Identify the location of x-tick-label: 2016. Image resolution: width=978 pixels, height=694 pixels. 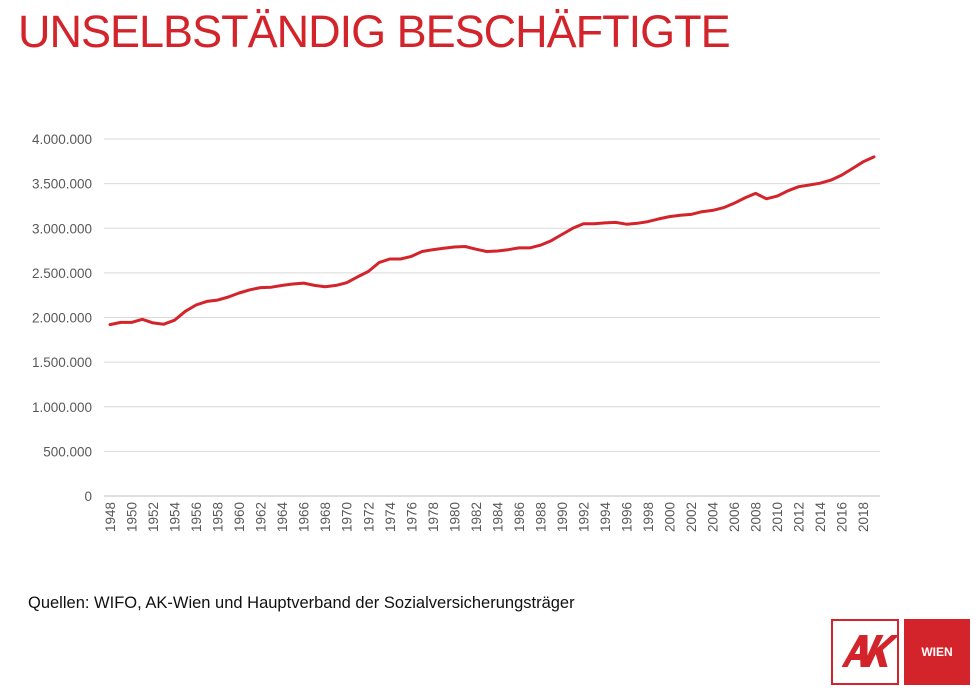
(842, 517).